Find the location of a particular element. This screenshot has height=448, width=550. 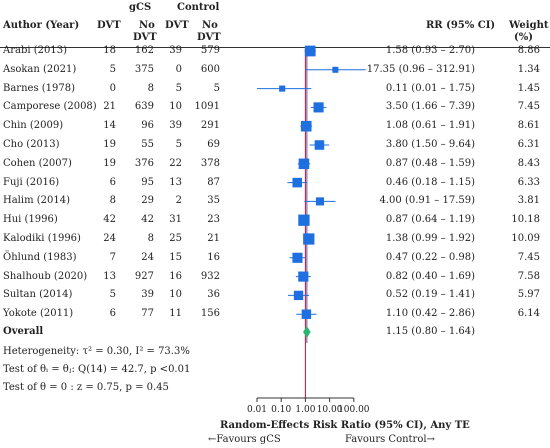

gcs-dvt-value: 21 is located at coordinates (109, 107).